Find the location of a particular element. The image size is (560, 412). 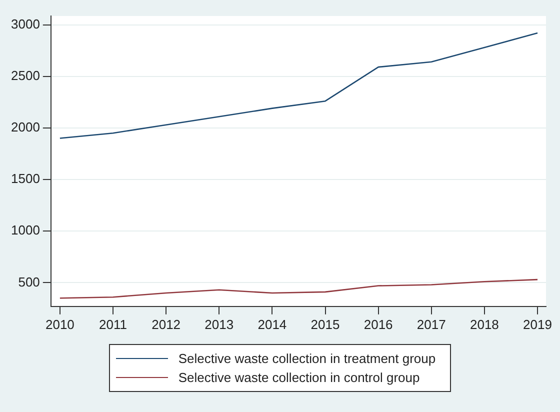

x-tick-label: 2010 is located at coordinates (59, 324).